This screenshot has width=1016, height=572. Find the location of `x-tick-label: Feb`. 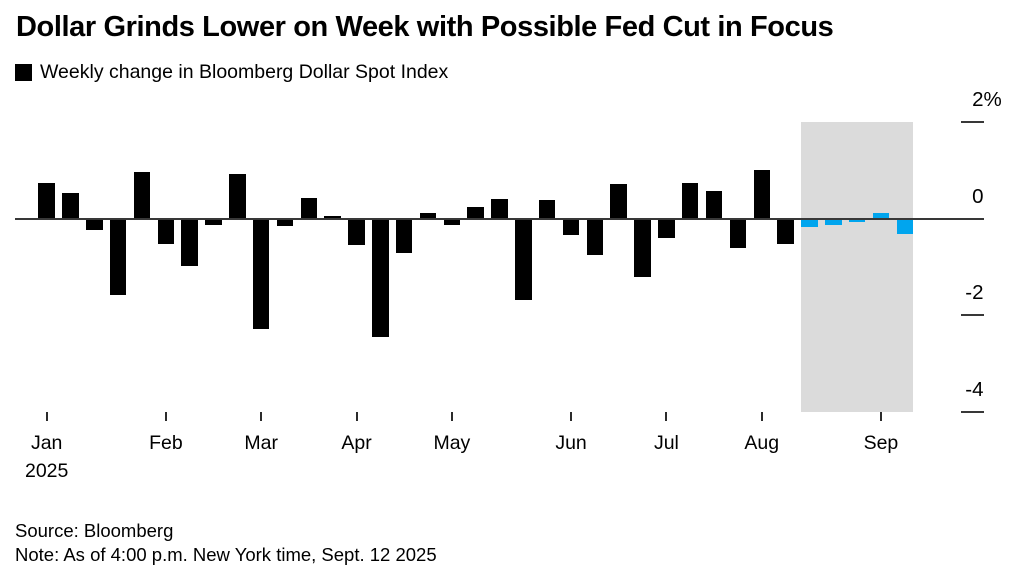

x-tick-label: Feb is located at coordinates (166, 443).